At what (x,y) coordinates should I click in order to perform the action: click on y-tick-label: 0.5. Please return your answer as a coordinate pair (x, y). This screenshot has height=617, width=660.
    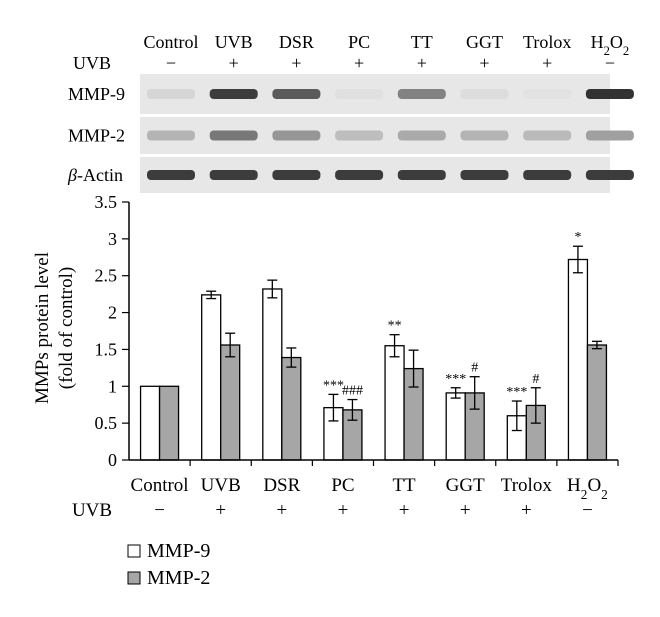
    Looking at the image, I should click on (106, 423).